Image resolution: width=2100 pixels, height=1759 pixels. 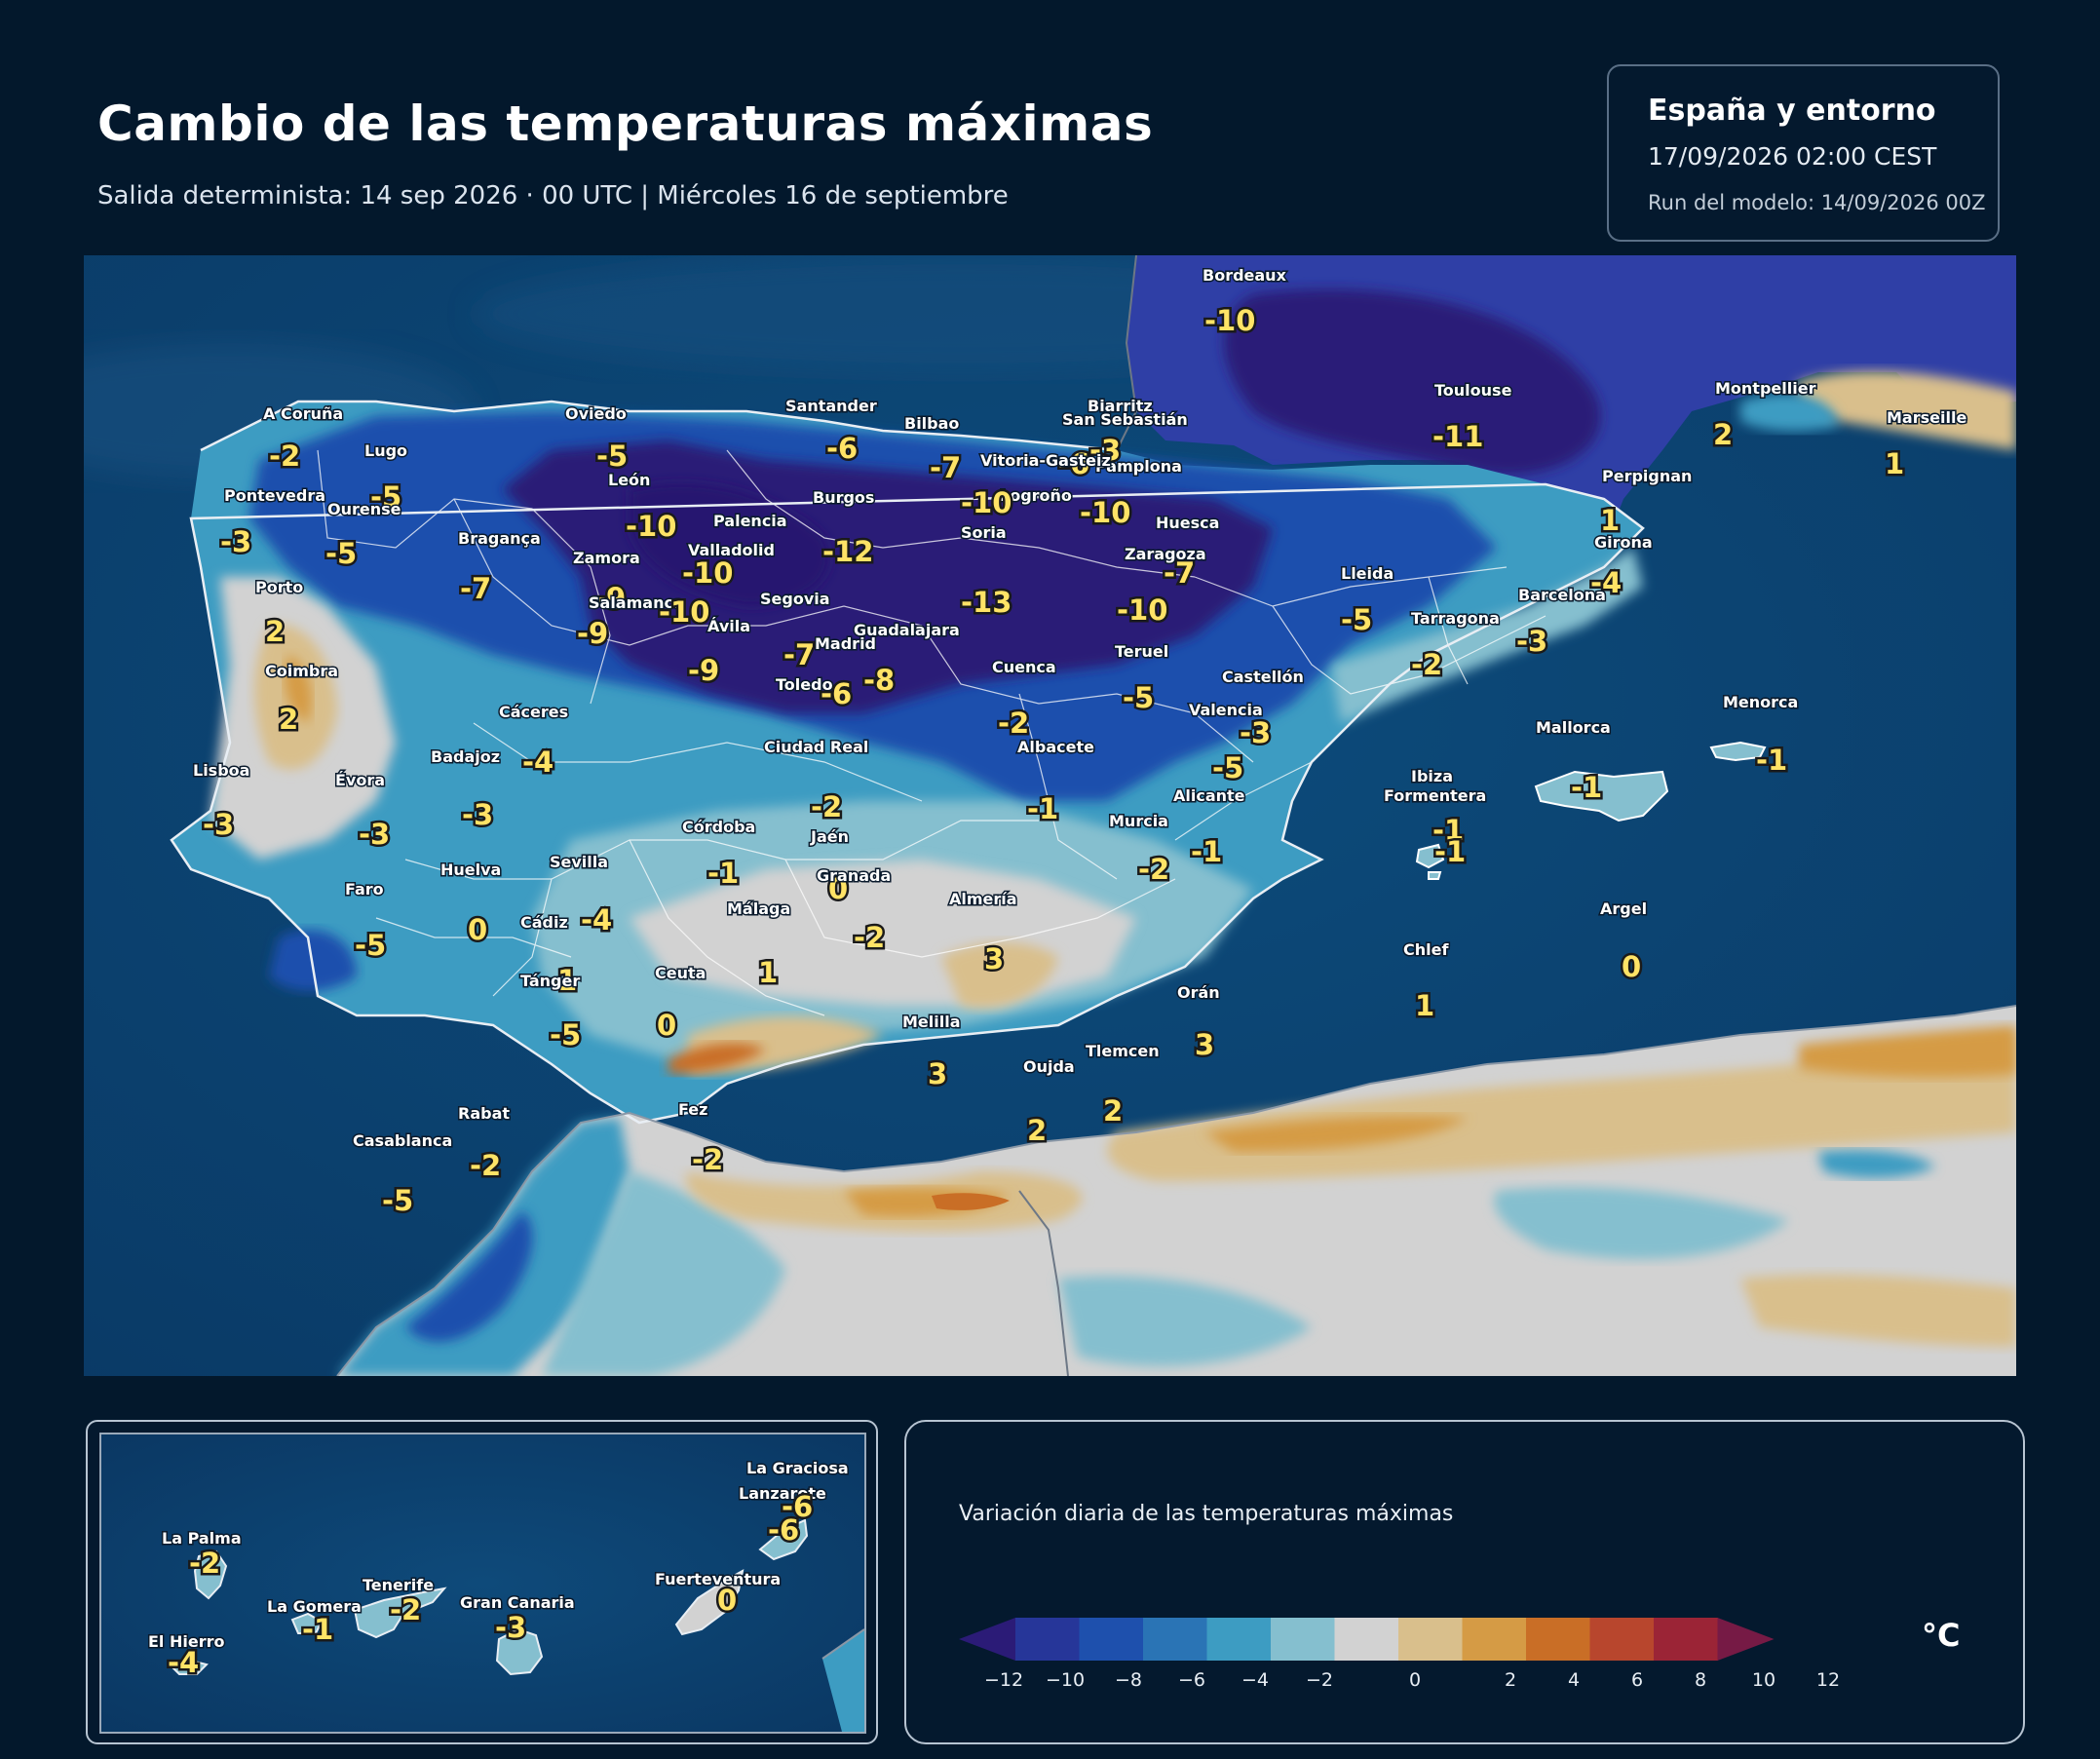 I want to click on city-name-zamora: Zamora, so click(x=606, y=558).